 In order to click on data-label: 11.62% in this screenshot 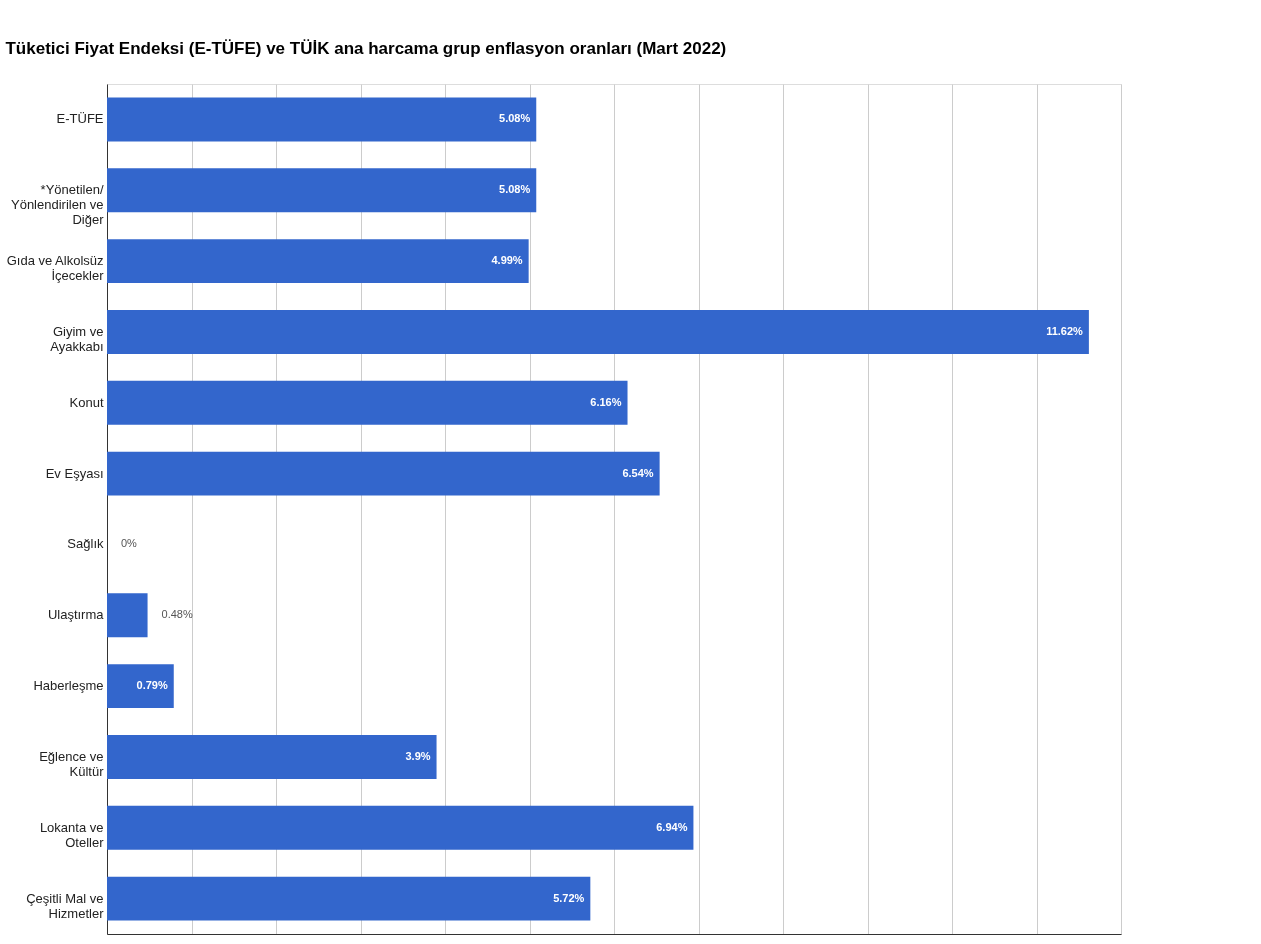, I will do `click(1065, 330)`.